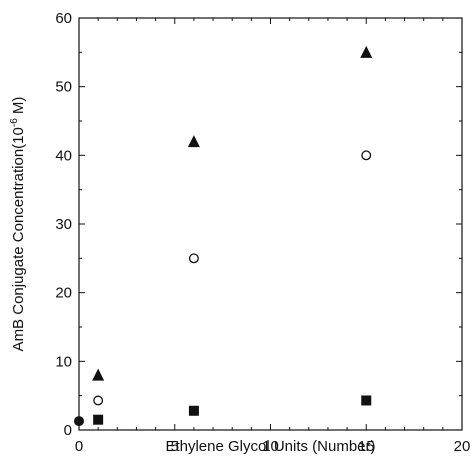  Describe the element at coordinates (63, 293) in the screenshot. I see `y-tick-label: 20` at that location.